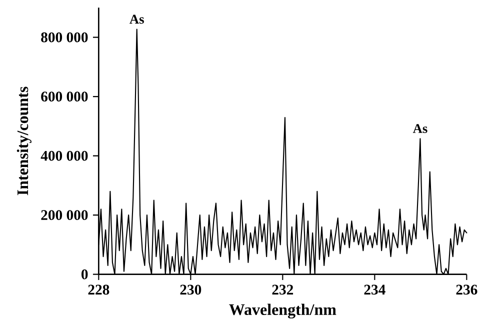 This screenshot has height=325, width=484. Describe the element at coordinates (24, 141) in the screenshot. I see `y-axis-title: Intensity/counts` at that location.